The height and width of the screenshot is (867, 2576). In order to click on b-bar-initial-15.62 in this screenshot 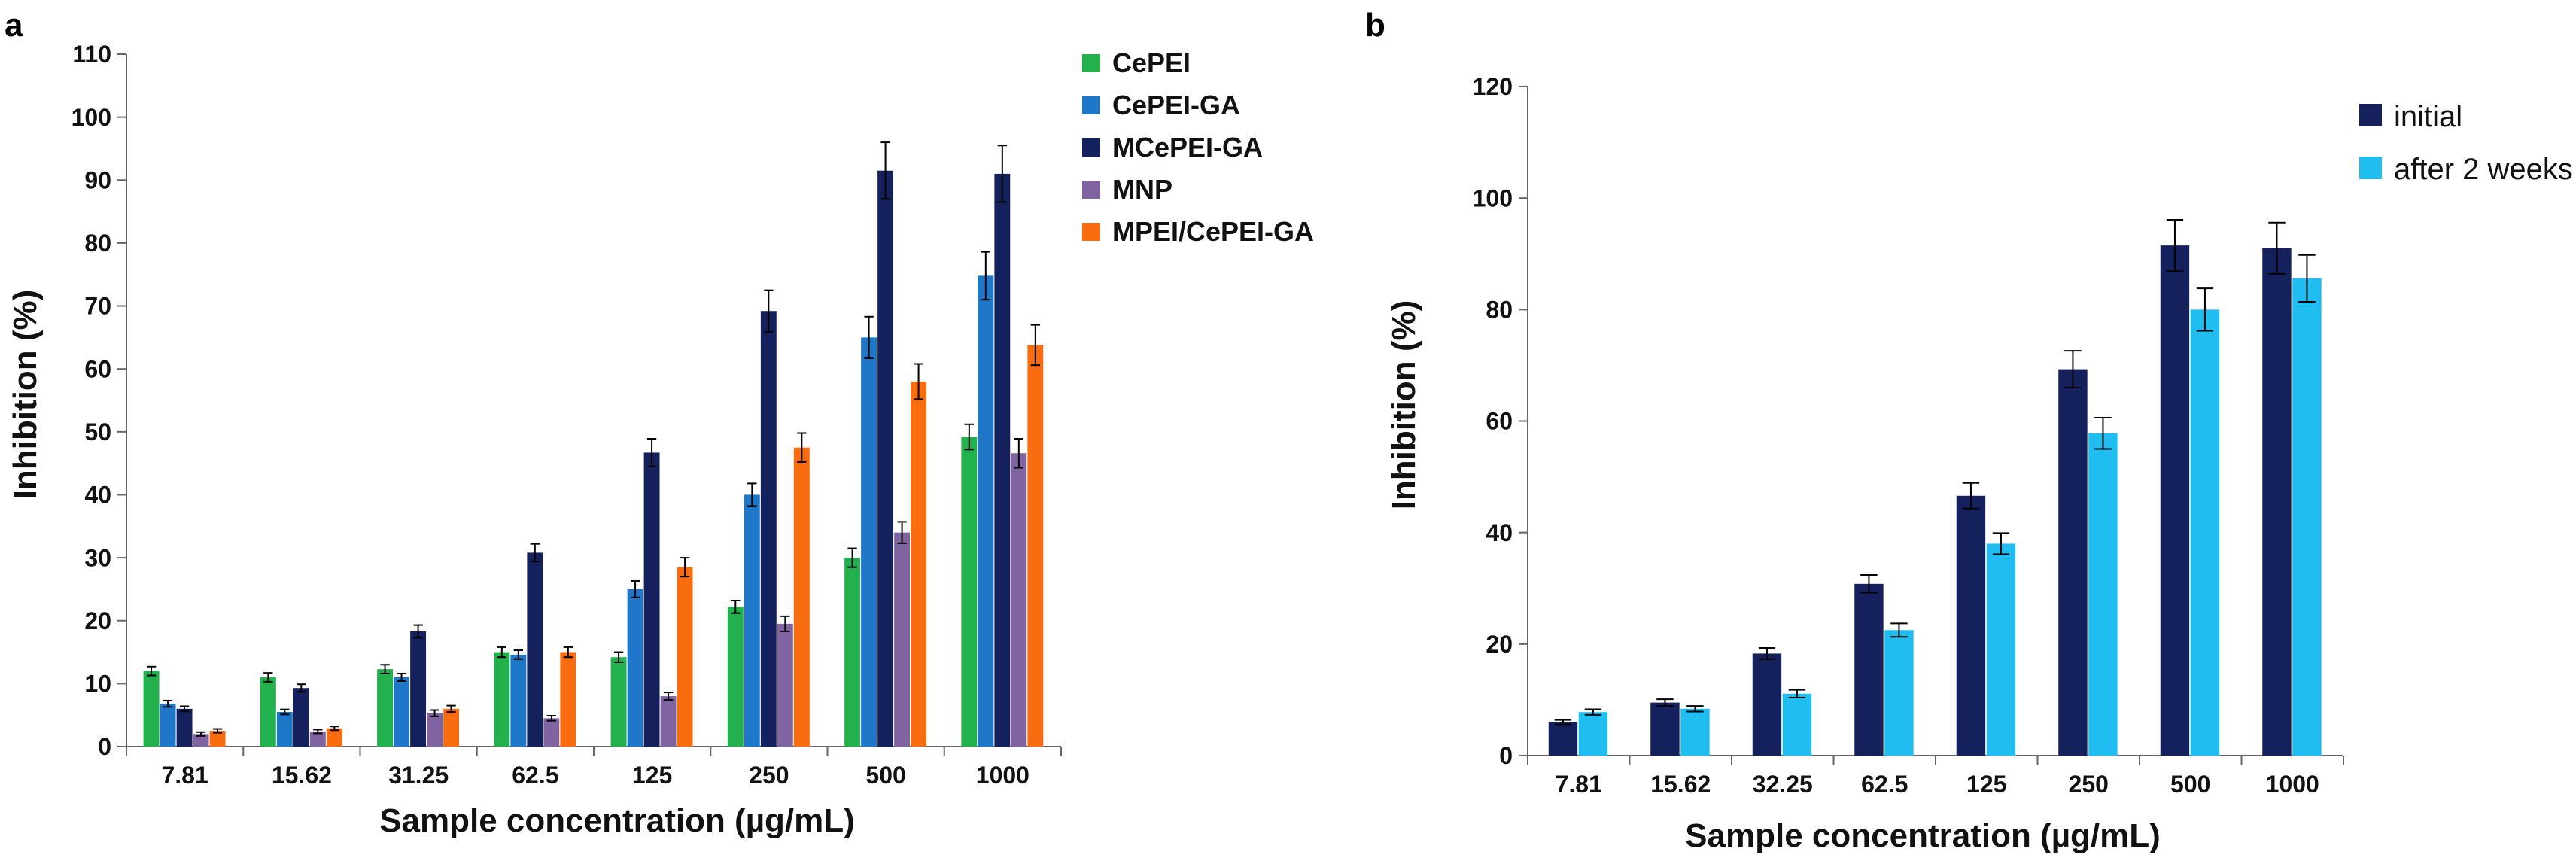, I will do `click(1665, 729)`.